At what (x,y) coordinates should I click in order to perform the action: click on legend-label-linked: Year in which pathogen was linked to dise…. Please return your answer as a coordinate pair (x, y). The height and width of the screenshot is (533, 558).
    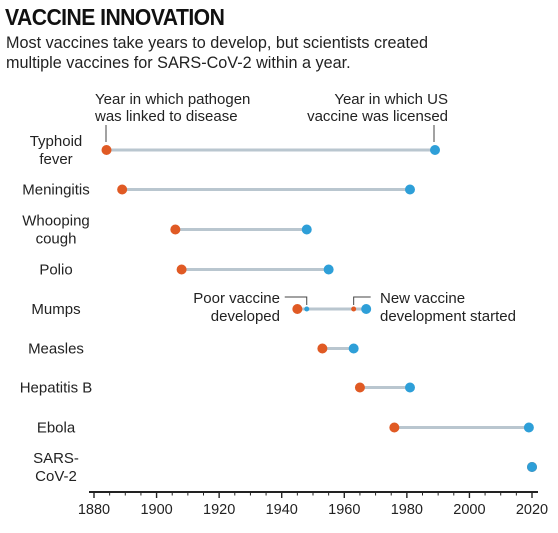
    Looking at the image, I should click on (172, 108).